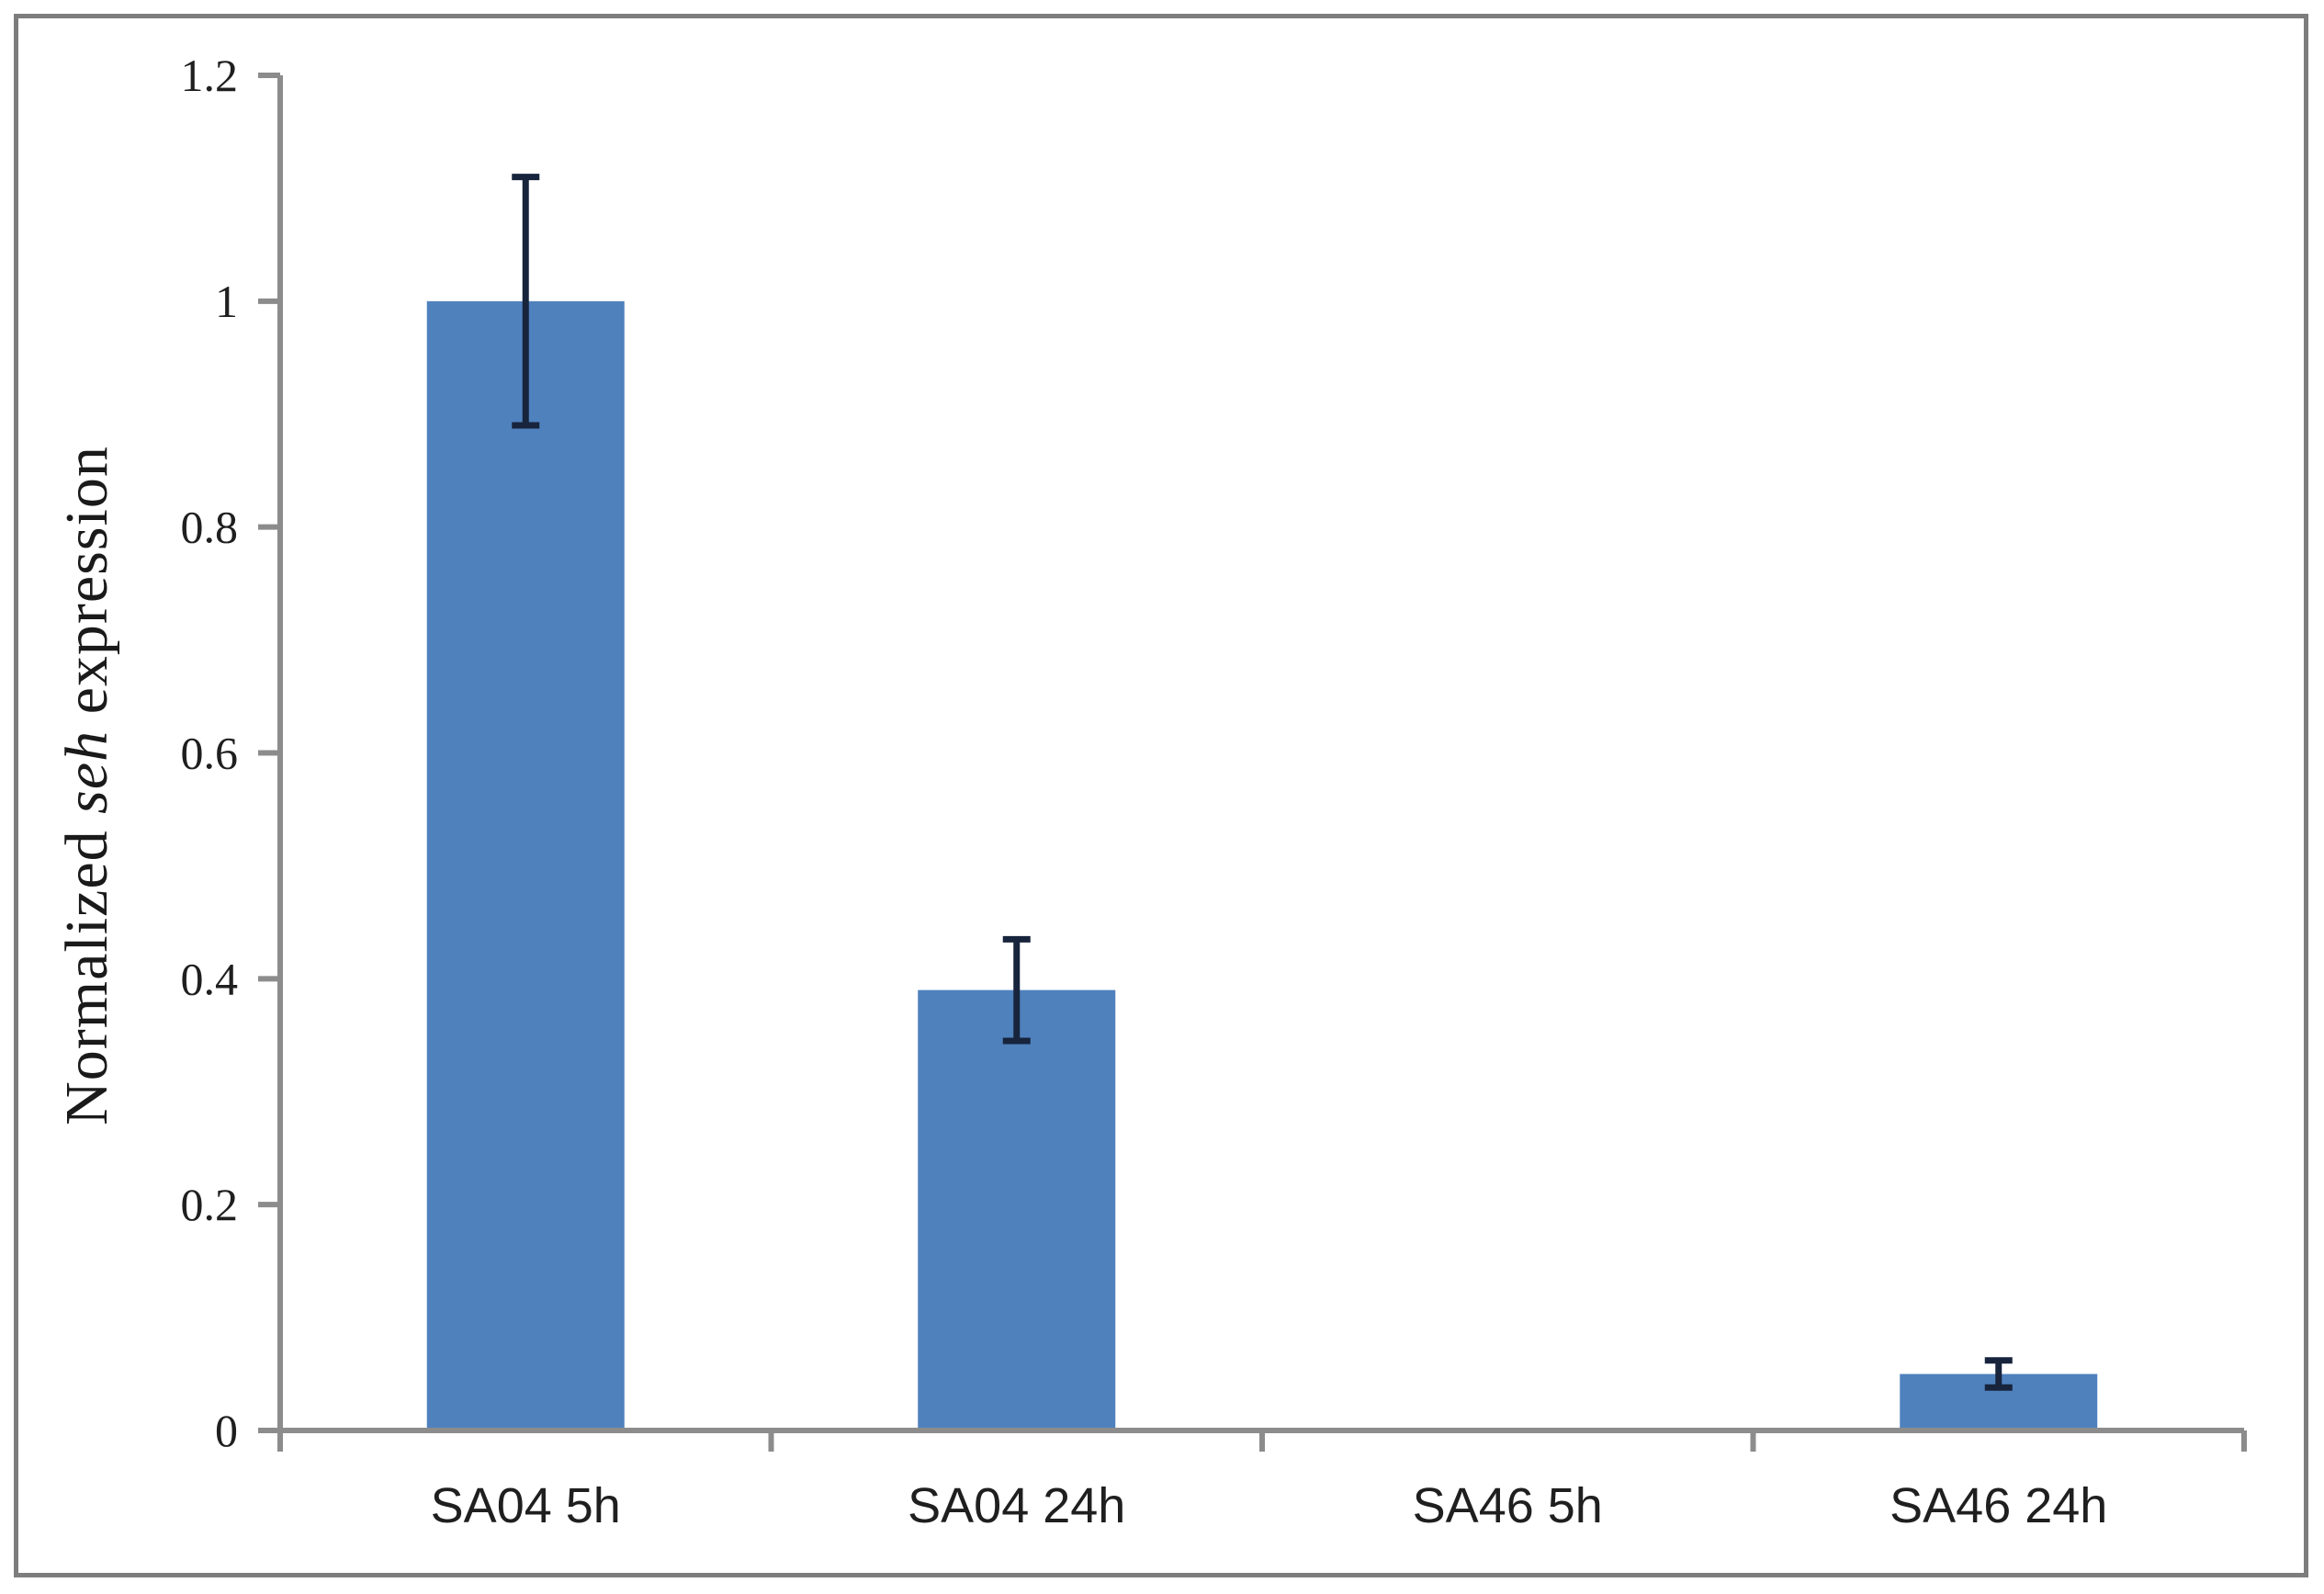 The image size is (2324, 1594). I want to click on x-category-label: SA46 24h, so click(1998, 1506).